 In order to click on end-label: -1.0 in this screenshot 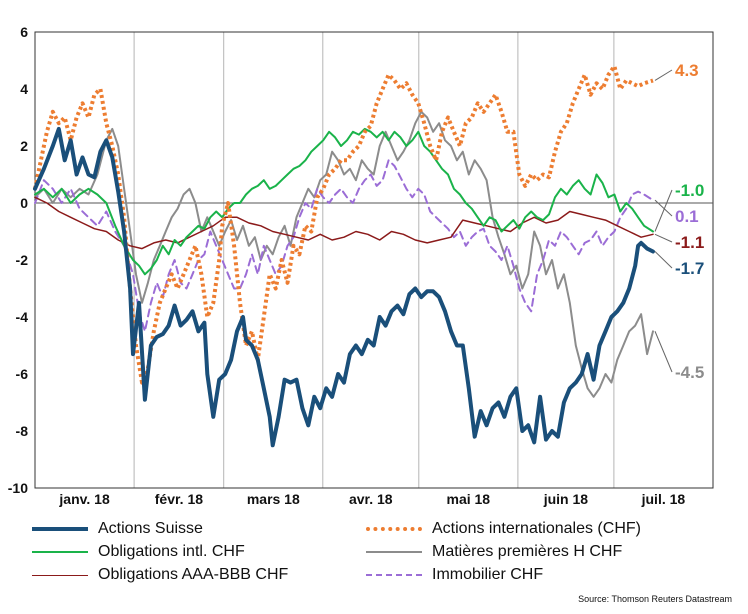, I will do `click(689, 190)`.